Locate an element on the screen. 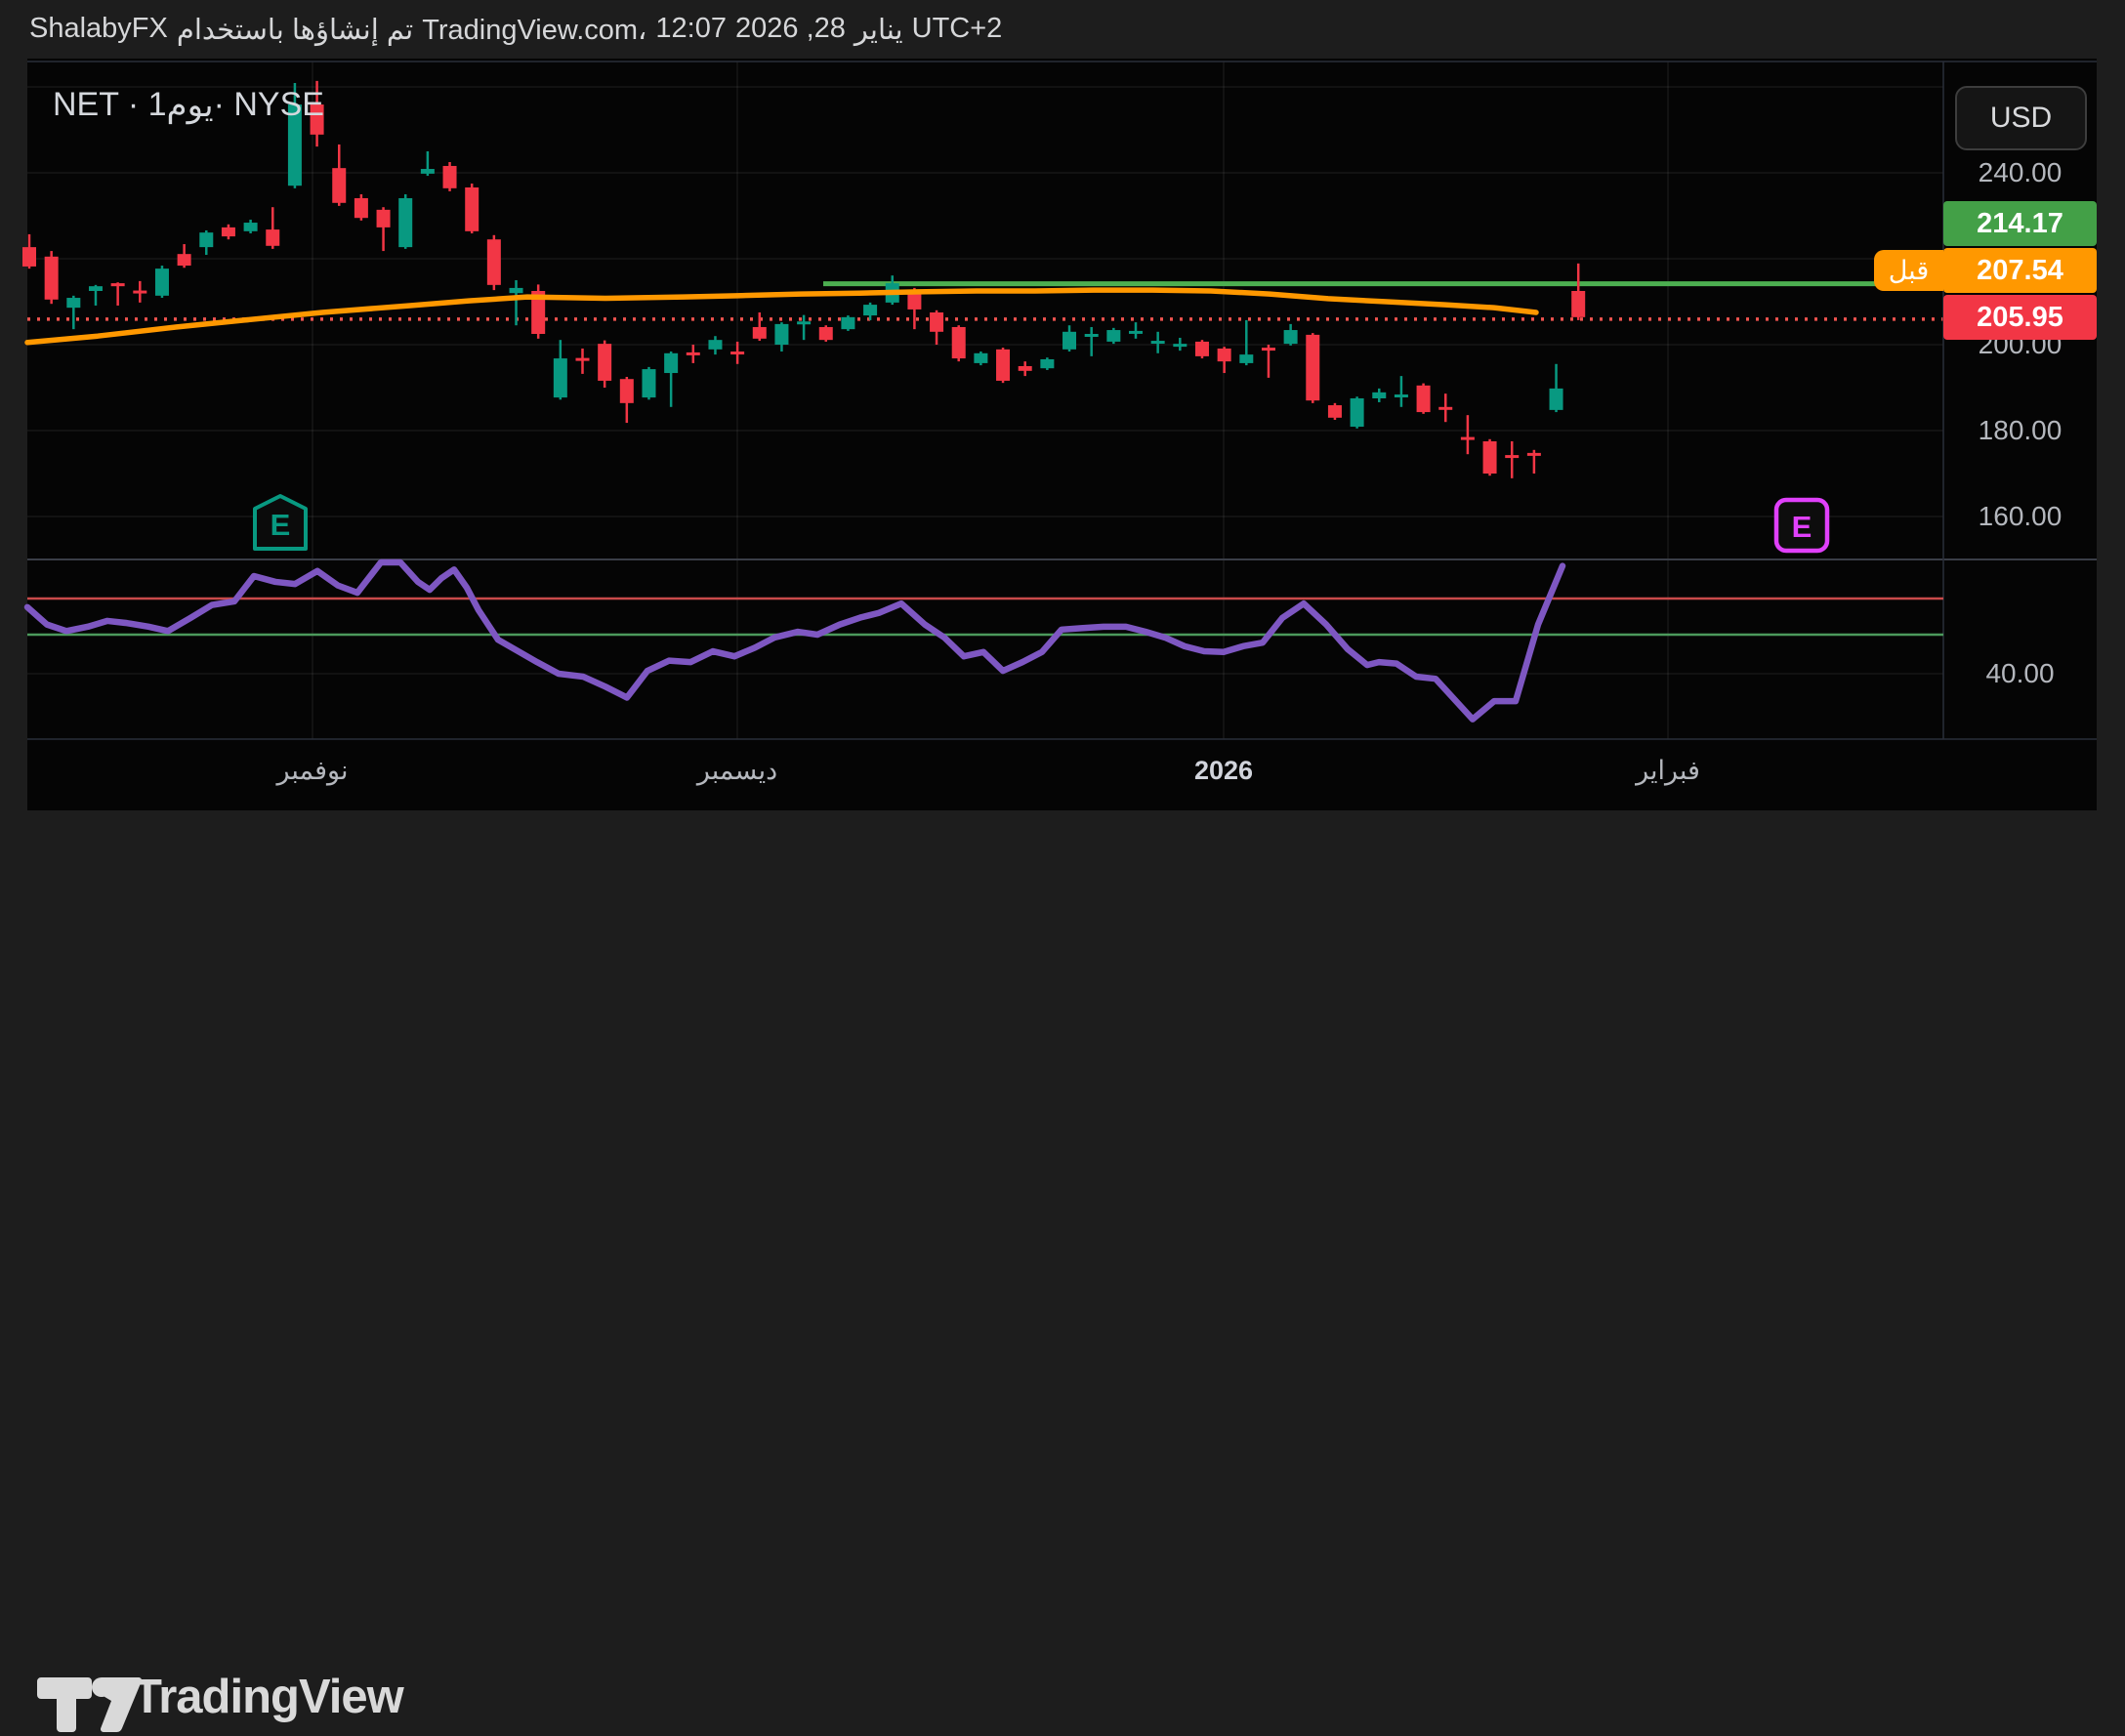 This screenshot has height=1736, width=2125. last-price-label: 214.17 is located at coordinates (2020, 223).